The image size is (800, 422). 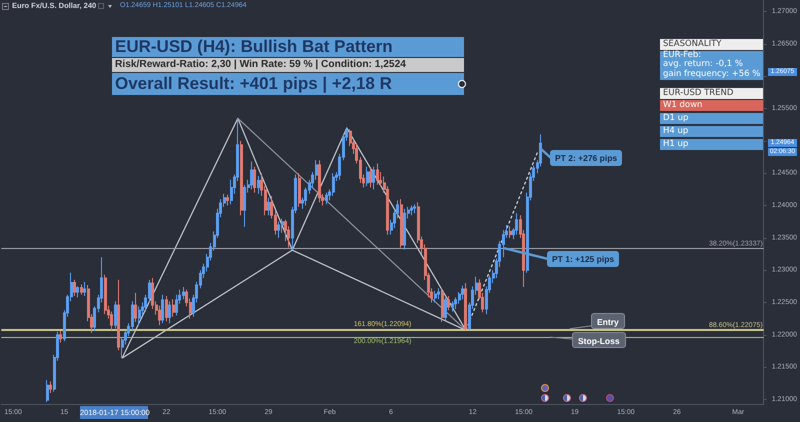 What do you see at coordinates (599, 340) in the screenshot?
I see `annotation: Stop-Loss` at bounding box center [599, 340].